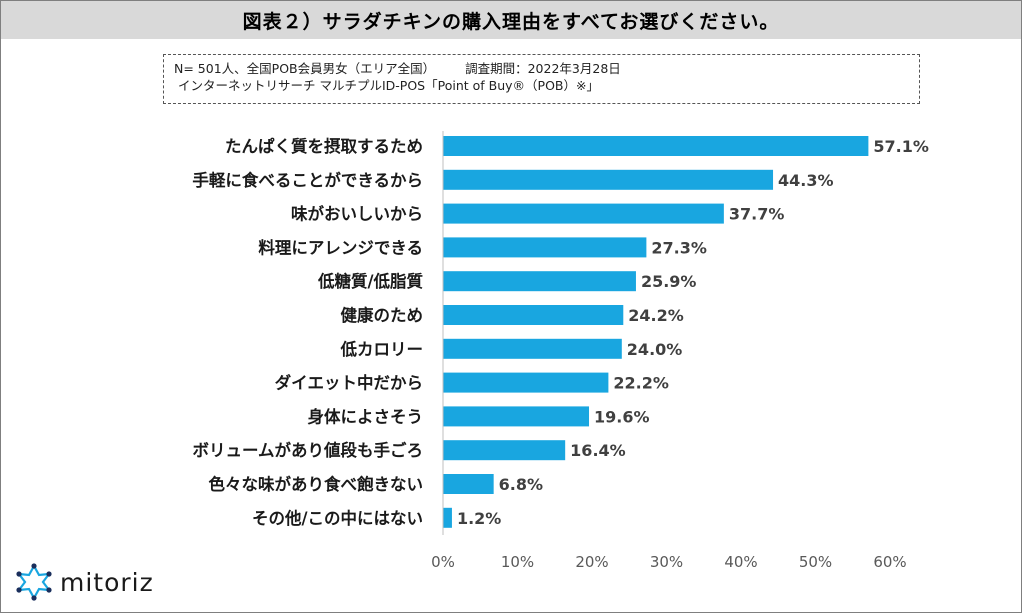 The image size is (1024, 615). Describe the element at coordinates (34, 582) in the screenshot. I see `network-star-icon` at that location.